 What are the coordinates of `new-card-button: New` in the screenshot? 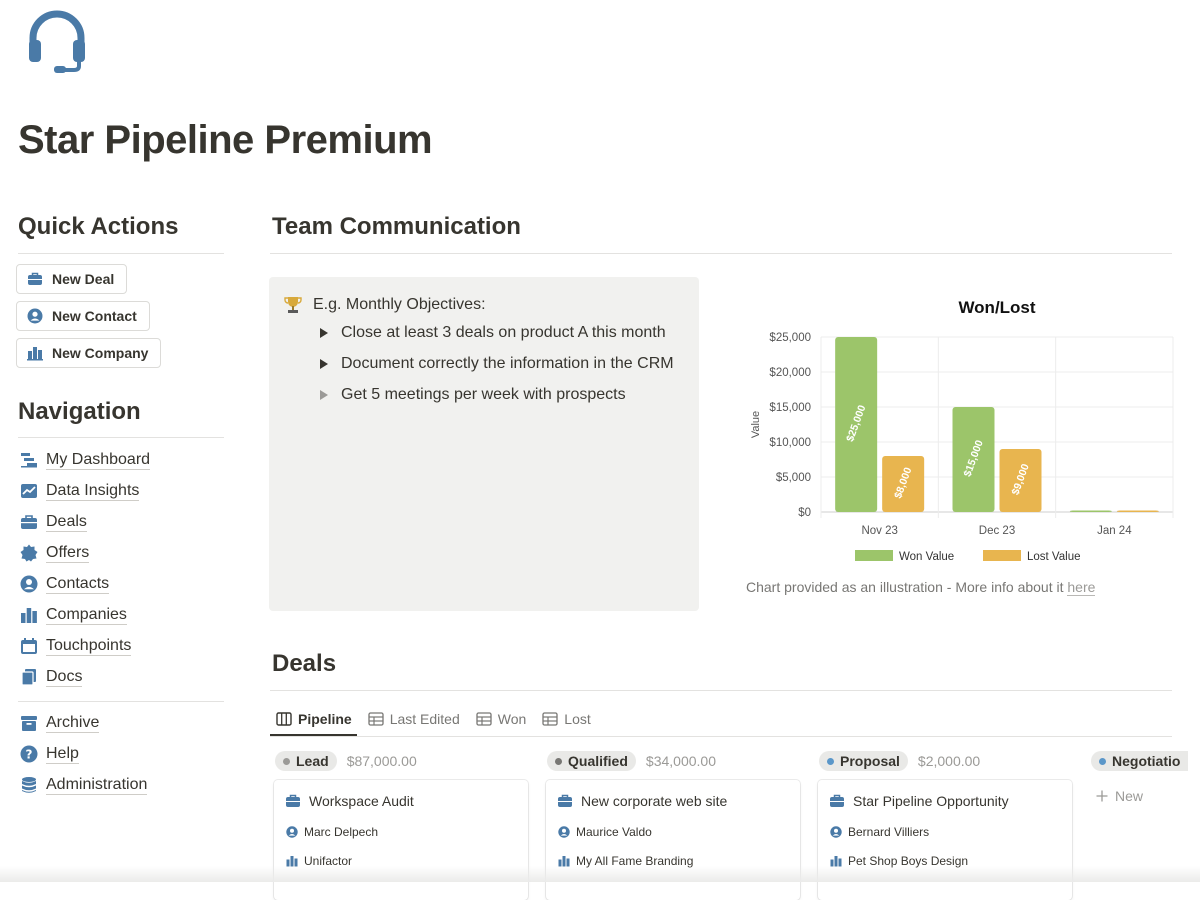 It's located at (1119, 796).